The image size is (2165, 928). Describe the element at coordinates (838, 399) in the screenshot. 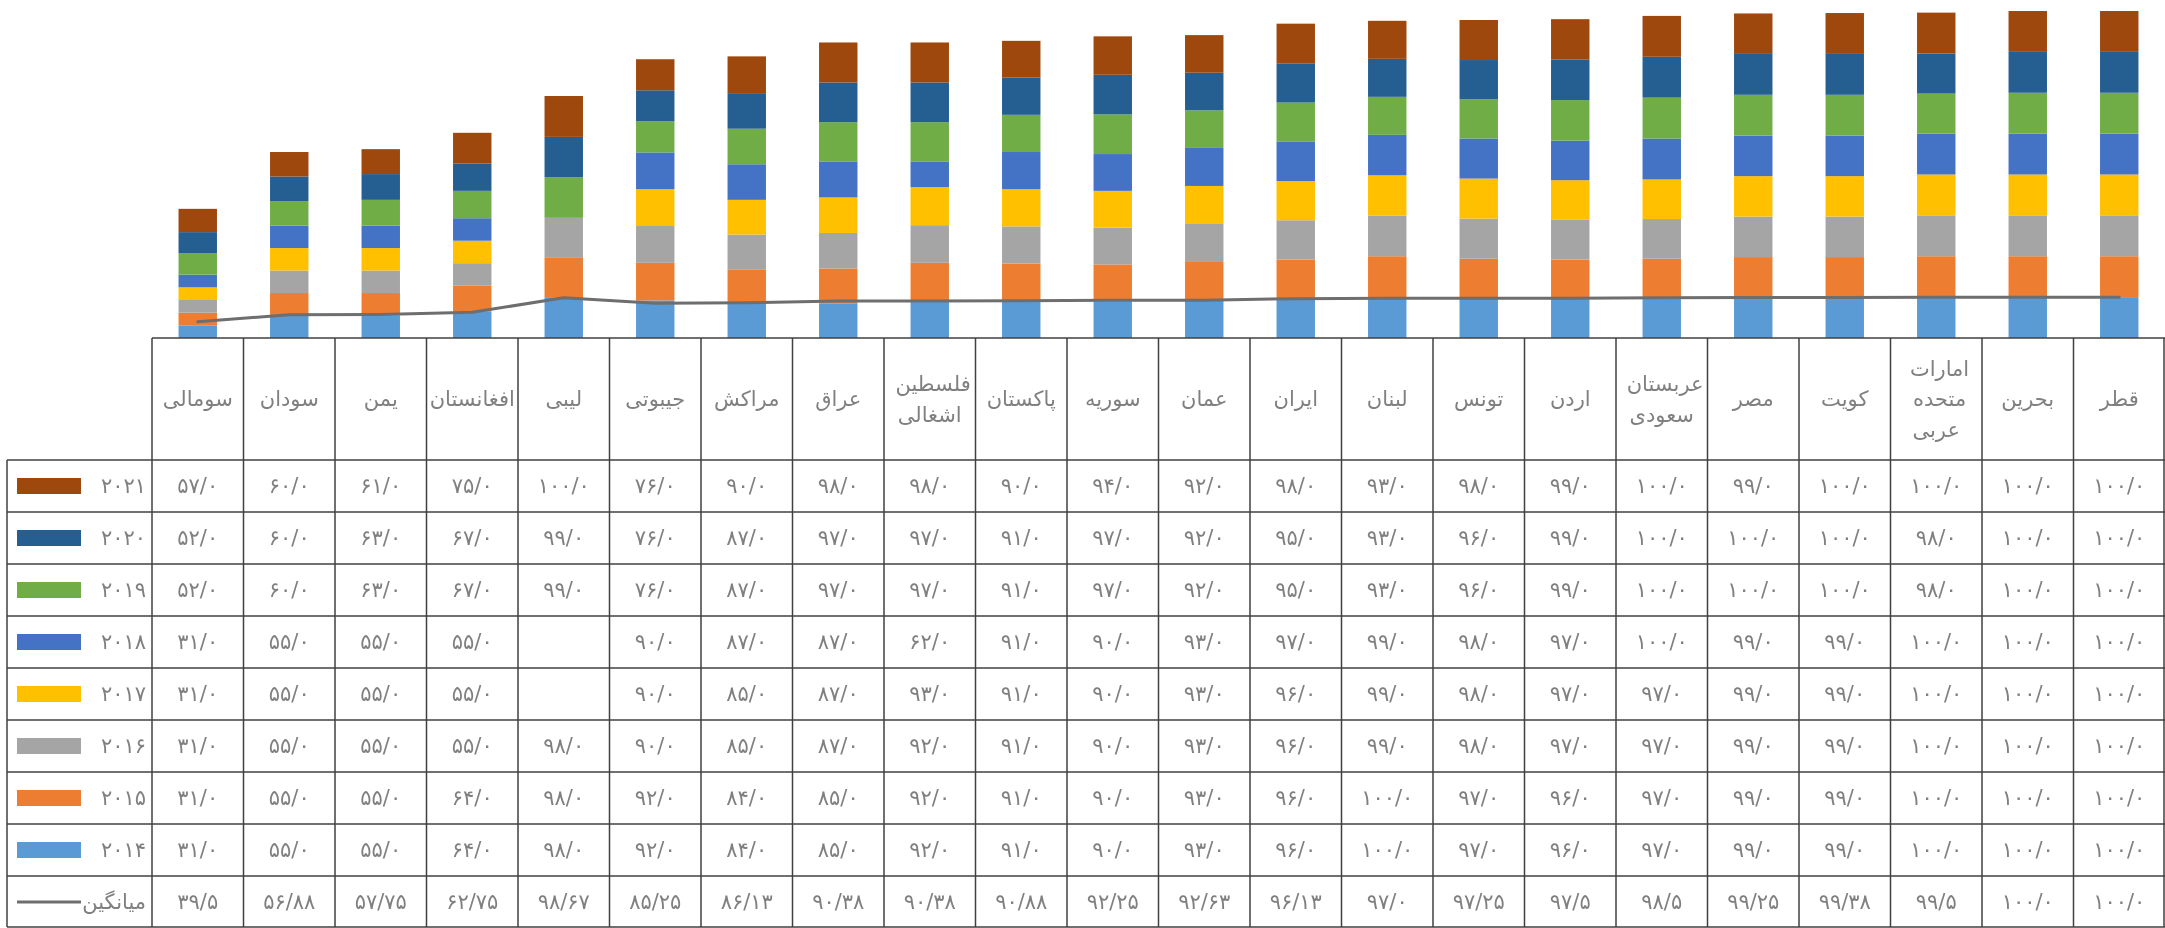

I see `x-tick-label: عراق` at that location.